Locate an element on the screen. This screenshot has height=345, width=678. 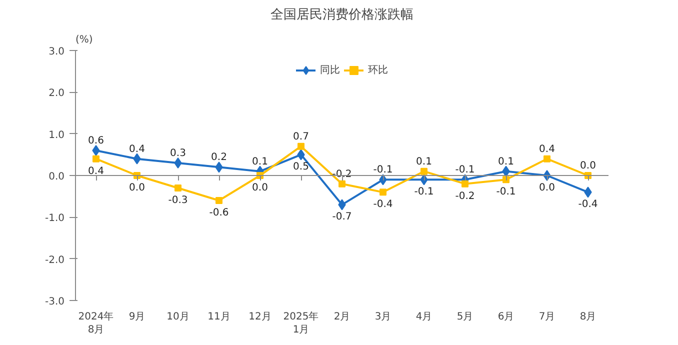
y-tick-label: 1.0 is located at coordinates (56, 135).